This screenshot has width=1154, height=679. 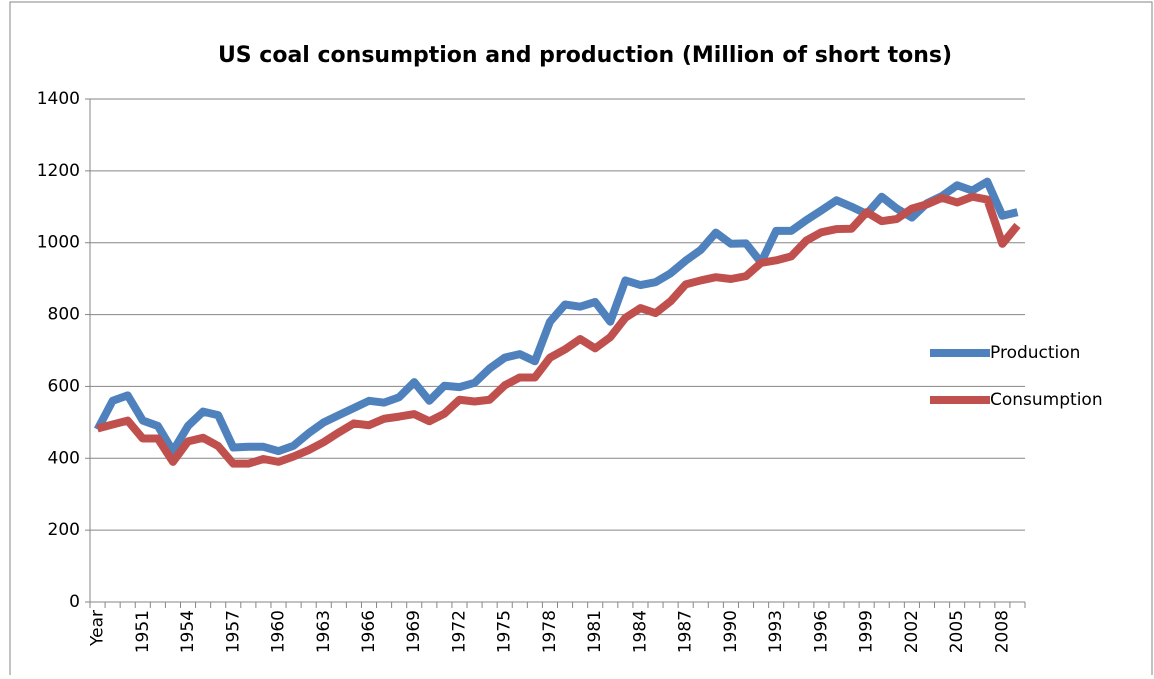 What do you see at coordinates (957, 631) in the screenshot?
I see `x-tick-label: 2005` at bounding box center [957, 631].